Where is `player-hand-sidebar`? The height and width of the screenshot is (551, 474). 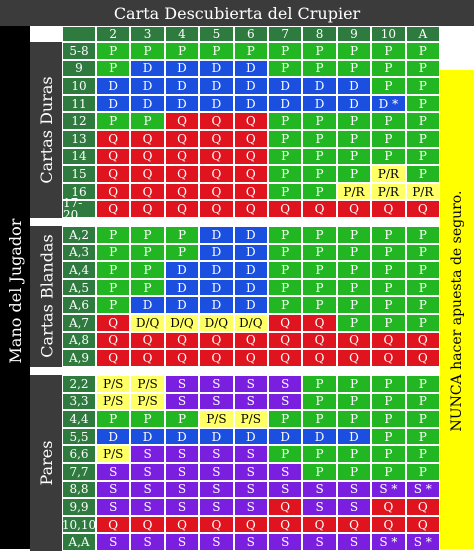 player-hand-sidebar is located at coordinates (15, 287).